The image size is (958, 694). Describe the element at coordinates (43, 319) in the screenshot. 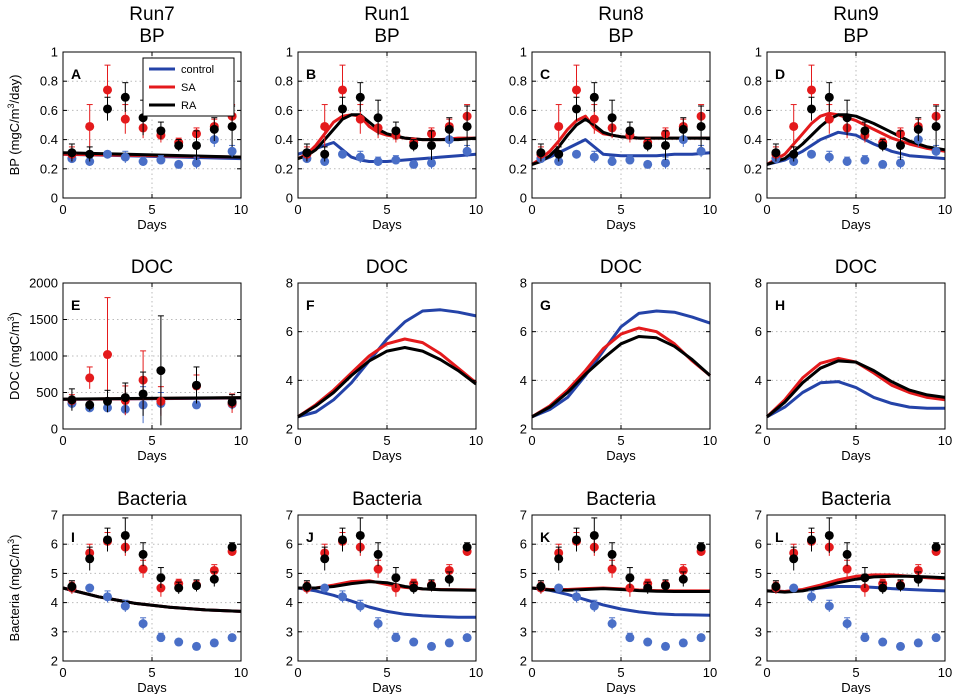

I see `y-tick-label: 1500` at that location.